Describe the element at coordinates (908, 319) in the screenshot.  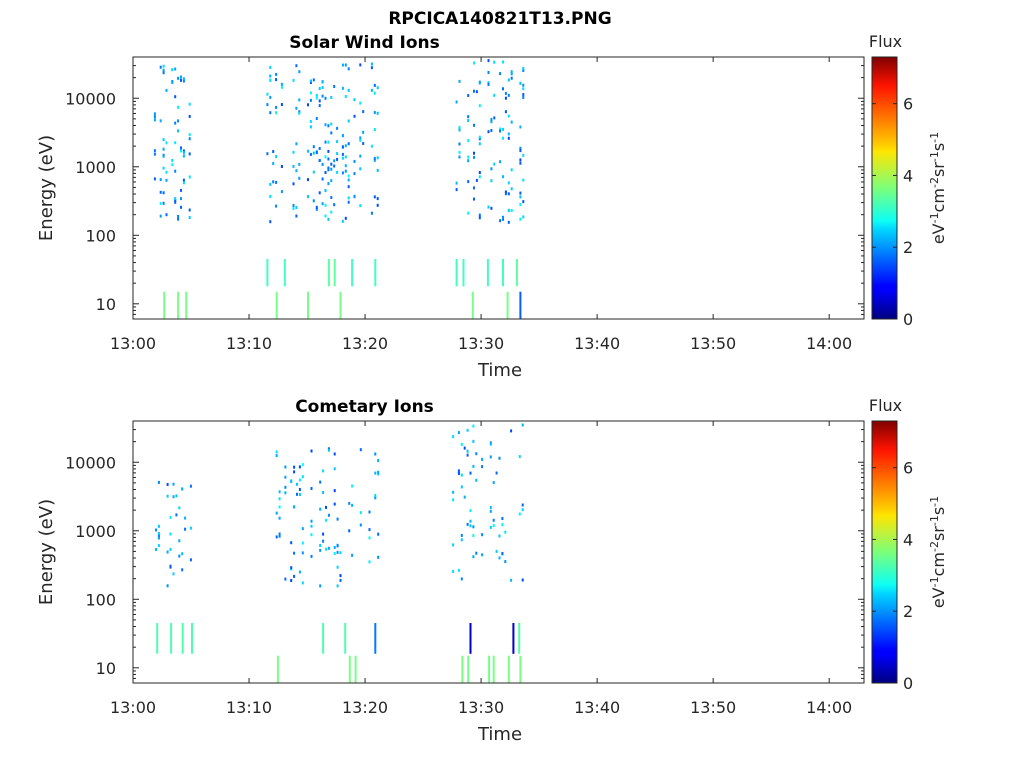
I see `colorbar-tick-label: 0` at that location.